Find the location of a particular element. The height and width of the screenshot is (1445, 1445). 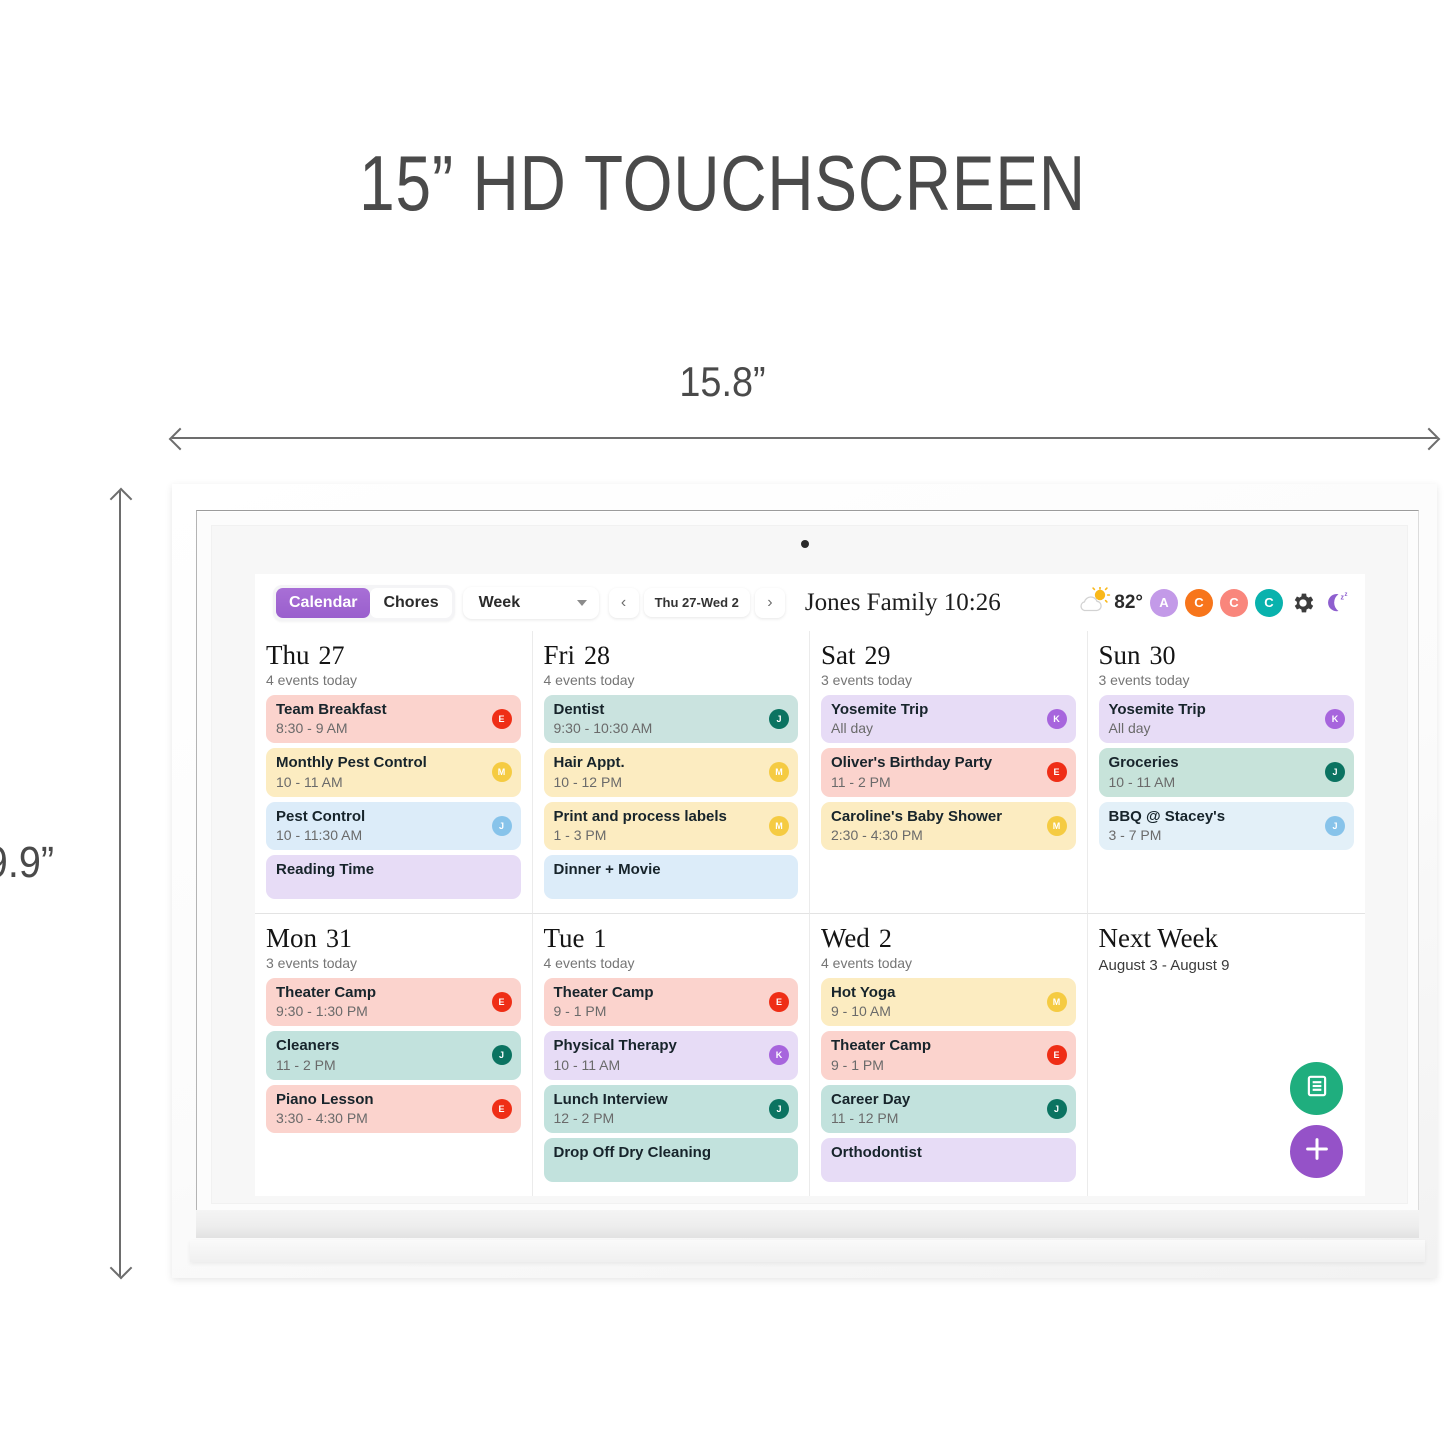

event-card: Cleaners 11 - 2 PM J is located at coordinates (393, 1055).